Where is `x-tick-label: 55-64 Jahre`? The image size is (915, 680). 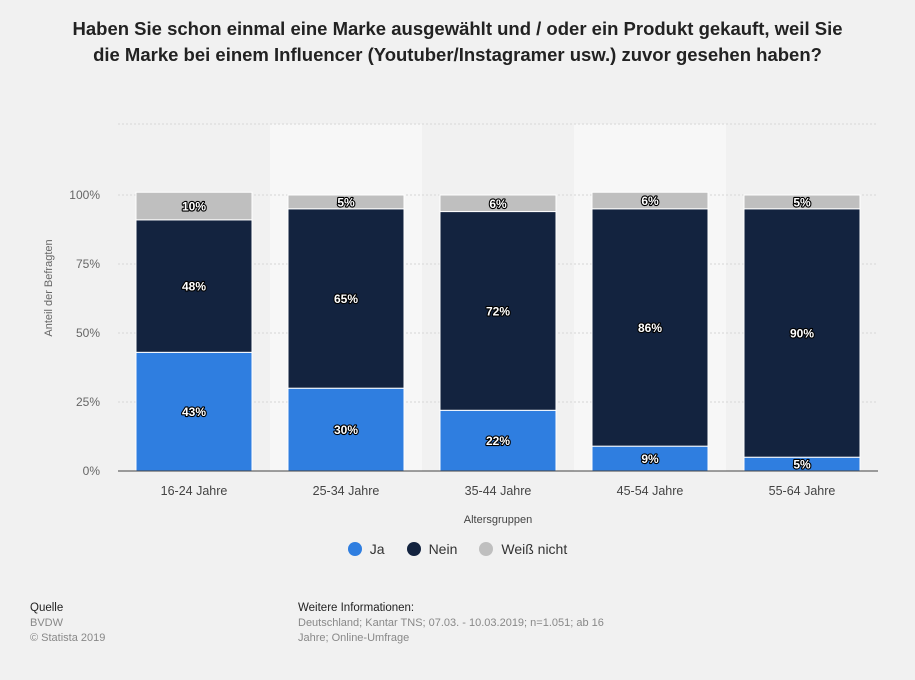
x-tick-label: 55-64 Jahre is located at coordinates (802, 491).